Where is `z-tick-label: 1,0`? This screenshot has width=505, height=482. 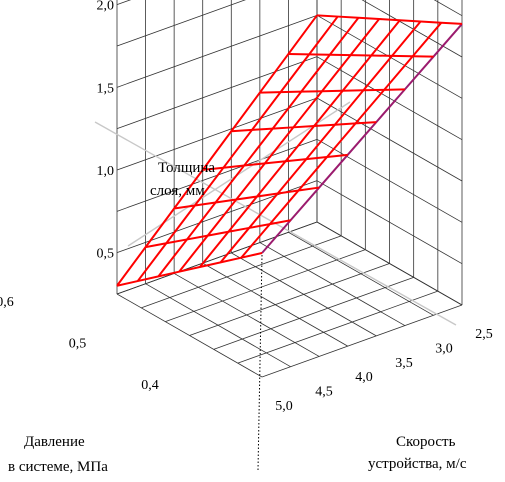
z-tick-label: 1,0 is located at coordinates (106, 171).